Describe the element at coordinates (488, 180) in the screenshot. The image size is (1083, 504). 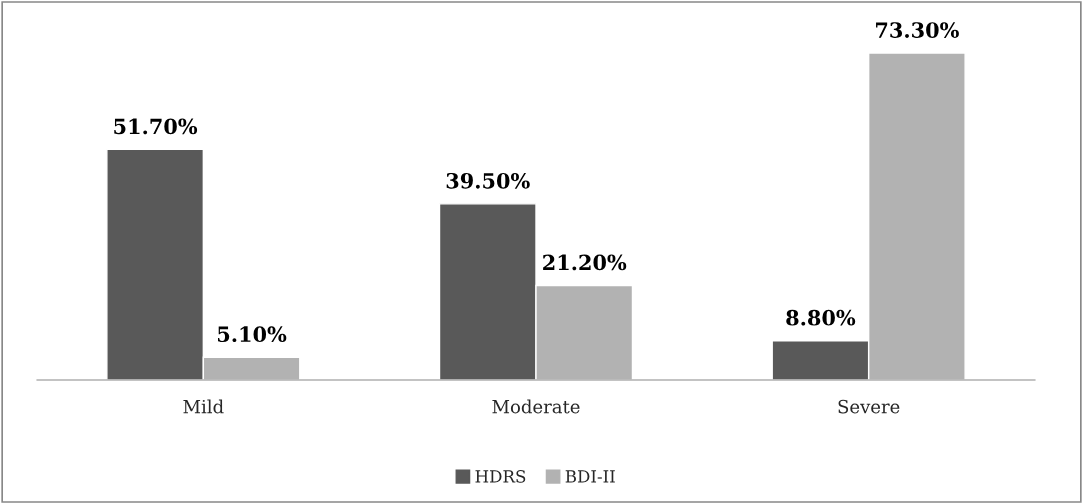
I see `data-label: 39.50%` at that location.